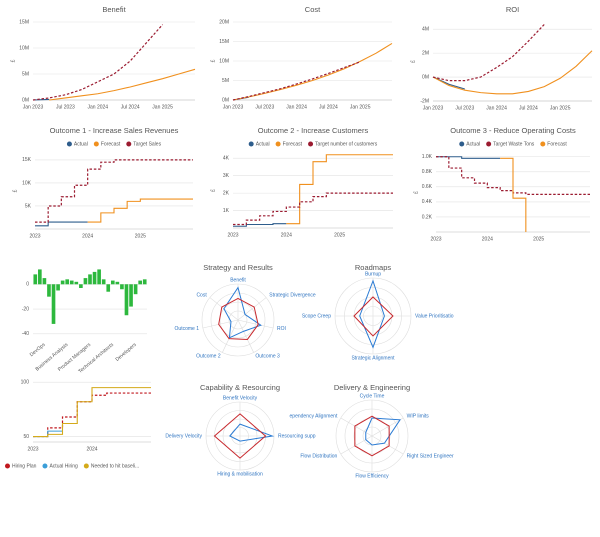 The image size is (600, 537). Describe the element at coordinates (418, 416) in the screenshot. I see `radar-axis-label: WIP limits` at that location.